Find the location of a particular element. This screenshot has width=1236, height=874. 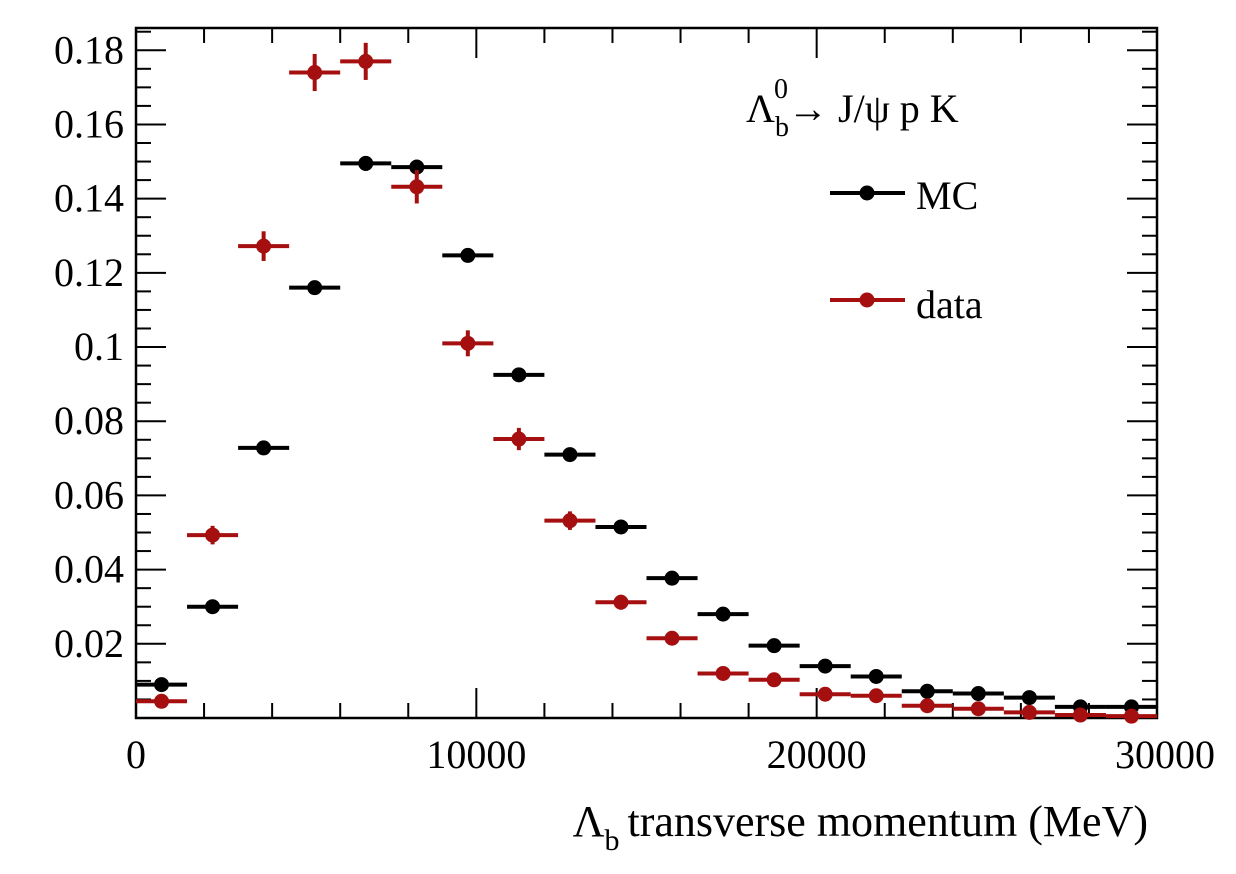

decay-annotation-superscript: 0 is located at coordinates (781, 89).